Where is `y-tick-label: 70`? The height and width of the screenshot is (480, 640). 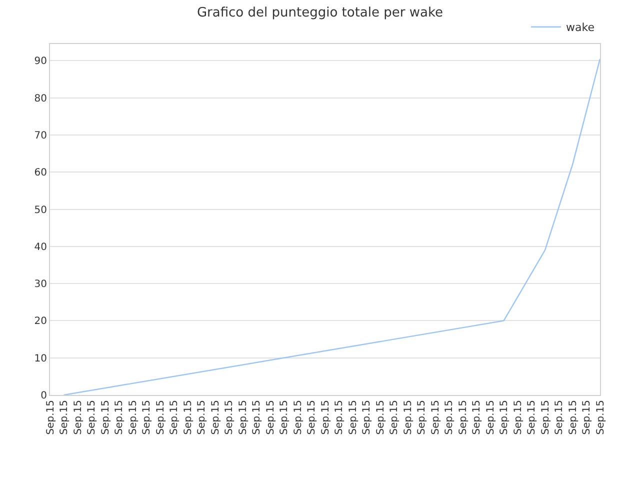 y-tick-label: 70 is located at coordinates (40, 136).